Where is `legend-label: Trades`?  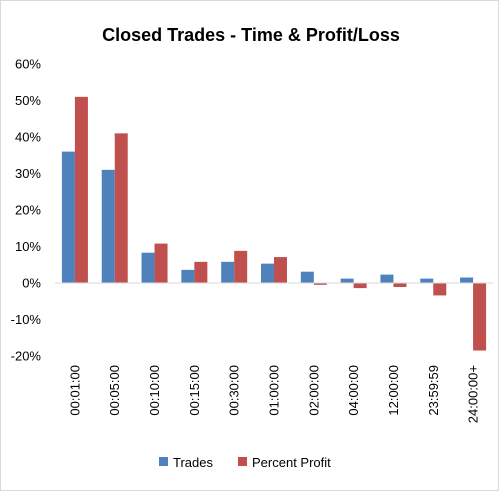 legend-label: Trades is located at coordinates (193, 462).